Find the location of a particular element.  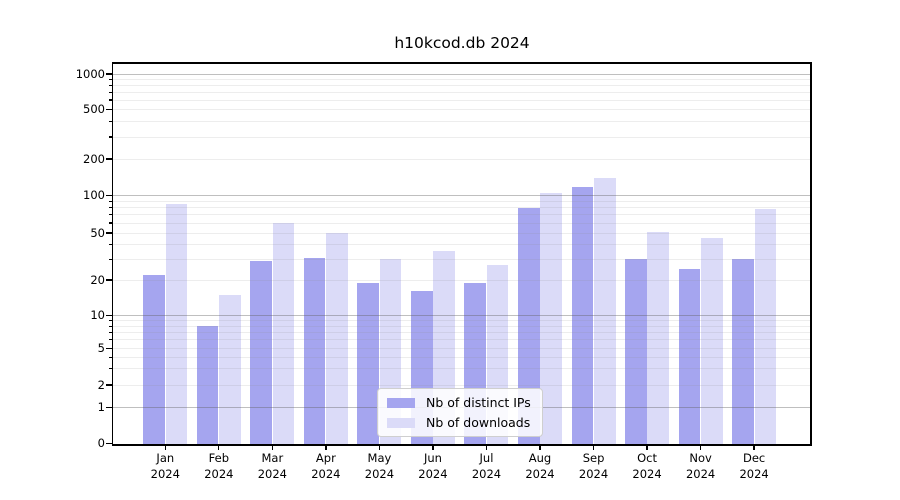

legend-swatch-downloads is located at coordinates (401, 422).